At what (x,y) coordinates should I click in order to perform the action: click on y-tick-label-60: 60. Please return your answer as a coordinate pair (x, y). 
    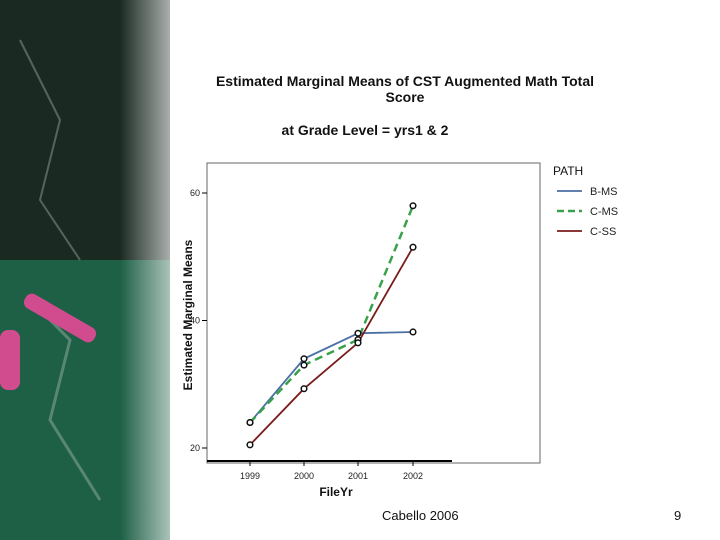
    Looking at the image, I should click on (195, 193).